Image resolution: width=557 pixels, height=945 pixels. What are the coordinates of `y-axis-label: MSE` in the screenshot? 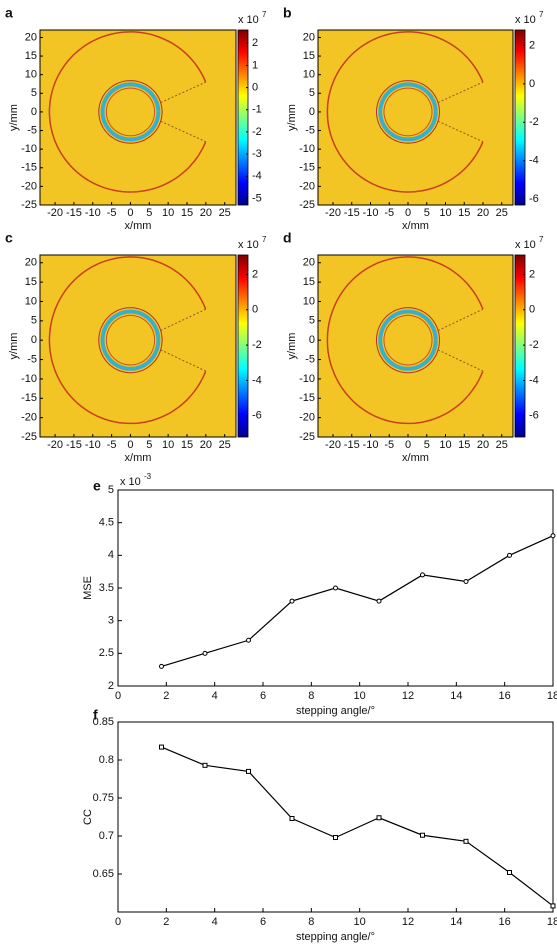 It's located at (88, 588).